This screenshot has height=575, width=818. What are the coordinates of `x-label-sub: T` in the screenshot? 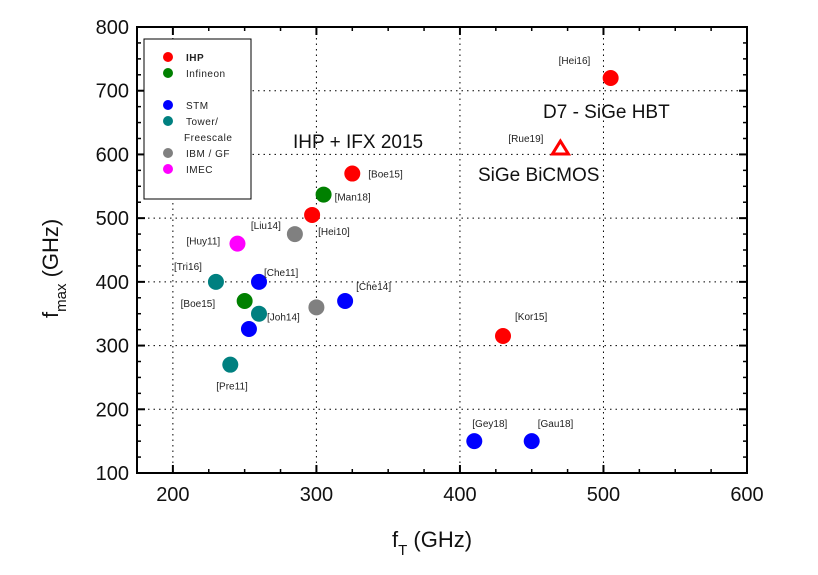 It's located at (402, 550).